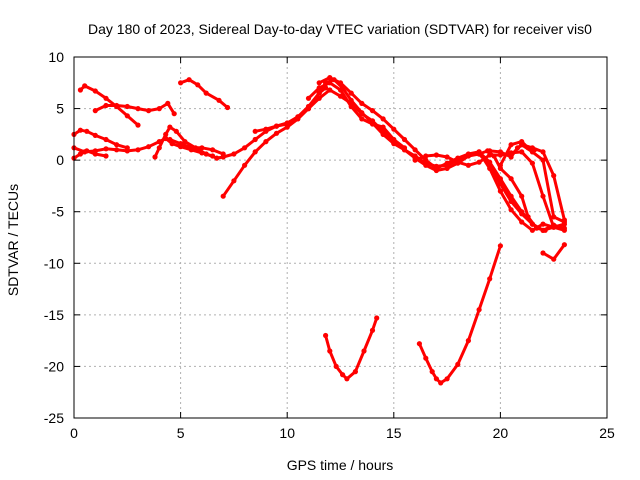 The image size is (640, 480). What do you see at coordinates (56, 57) in the screenshot?
I see `y-tick-label: 10` at bounding box center [56, 57].